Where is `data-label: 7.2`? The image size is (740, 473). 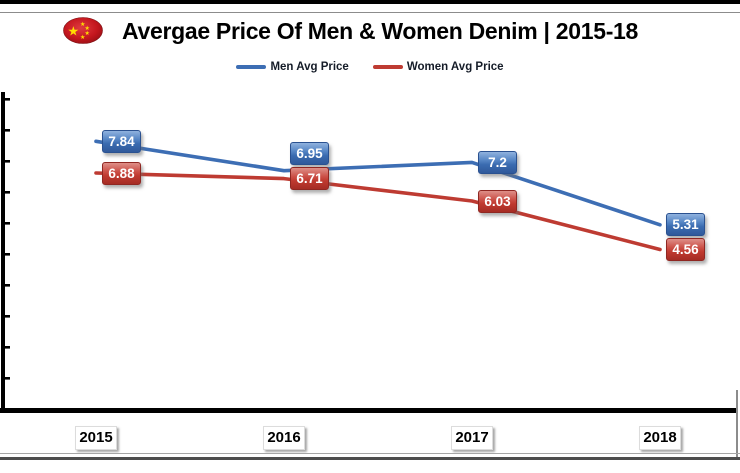 data-label: 7.2 is located at coordinates (497, 162).